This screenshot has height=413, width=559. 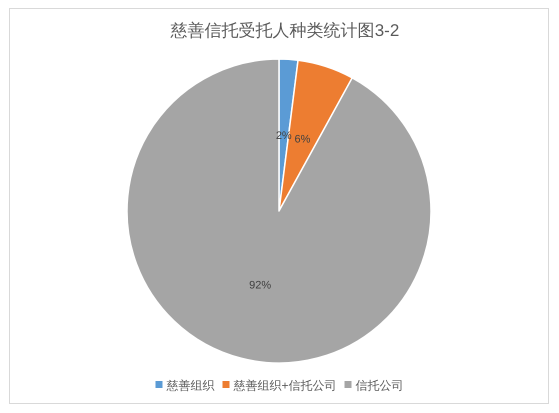 What do you see at coordinates (284, 385) in the screenshot?
I see `legend-label: 慈善组织+信托公司` at bounding box center [284, 385].